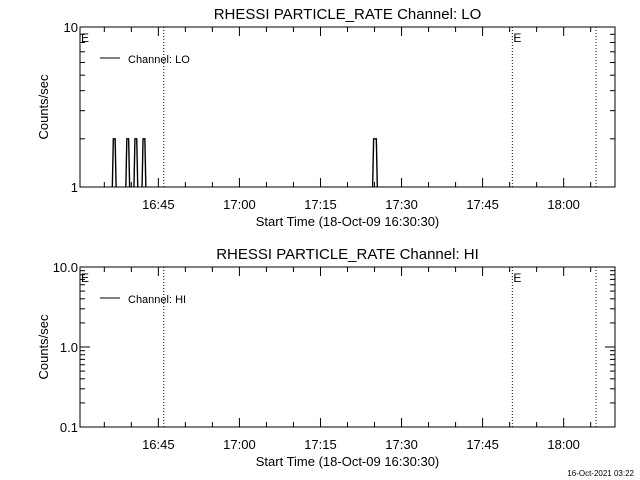 The width and height of the screenshot is (640, 480). What do you see at coordinates (74, 187) in the screenshot?
I see `y-tick-label: 1` at bounding box center [74, 187].